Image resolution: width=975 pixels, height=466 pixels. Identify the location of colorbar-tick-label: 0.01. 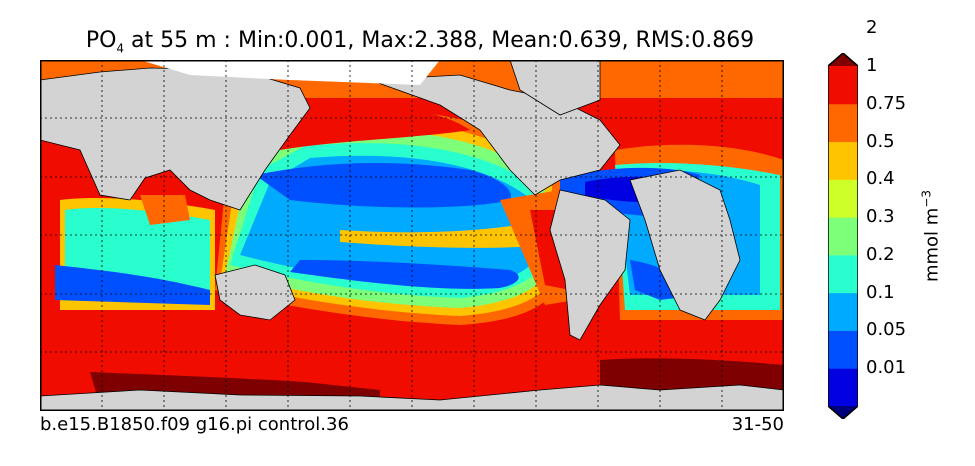
(886, 368).